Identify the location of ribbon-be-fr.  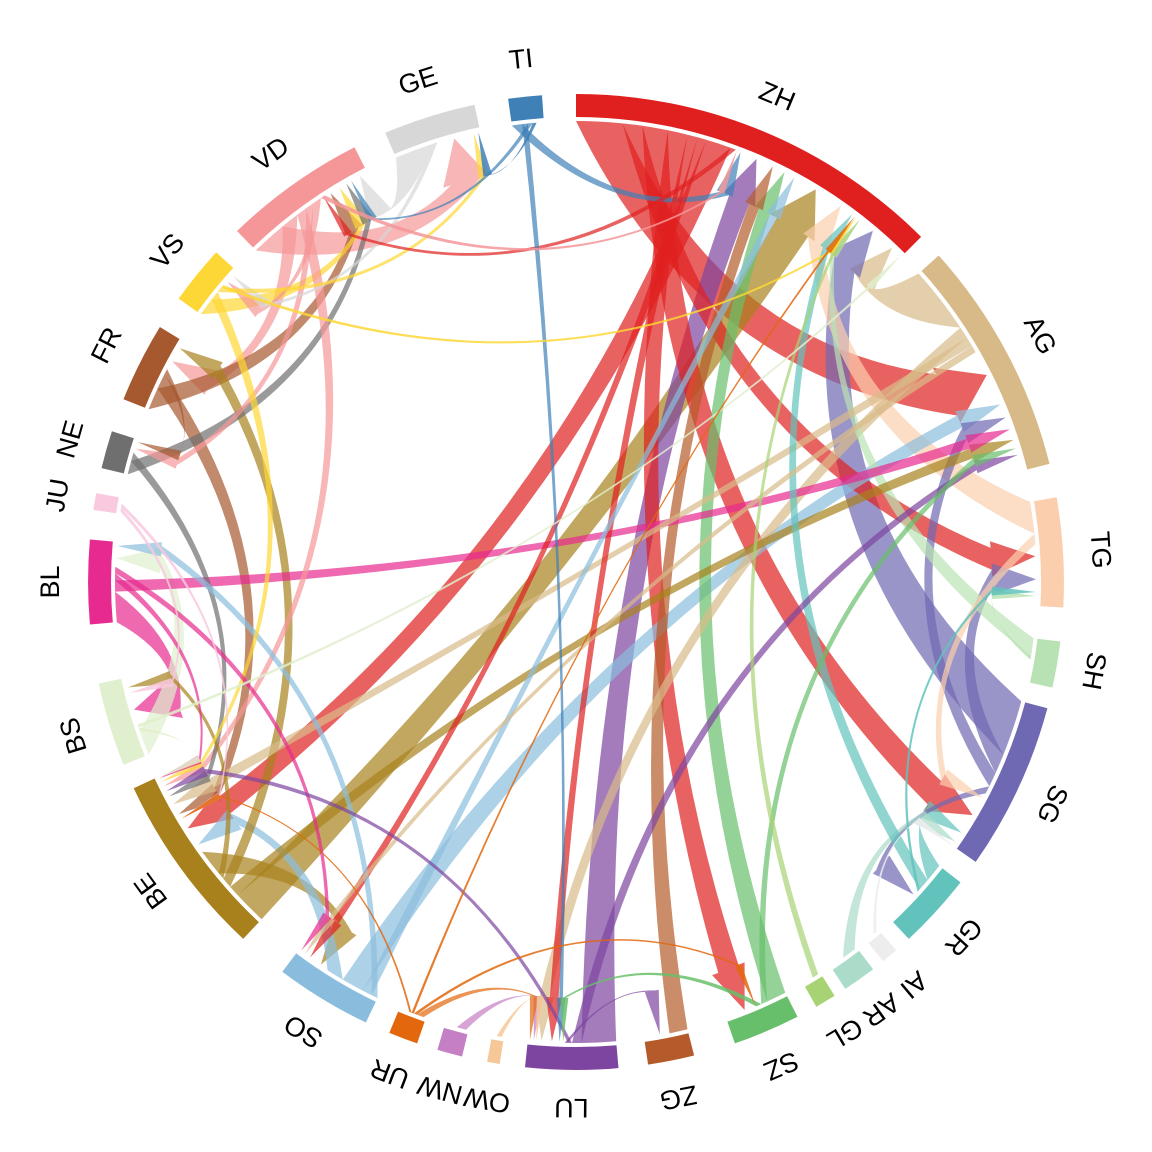
(236, 617).